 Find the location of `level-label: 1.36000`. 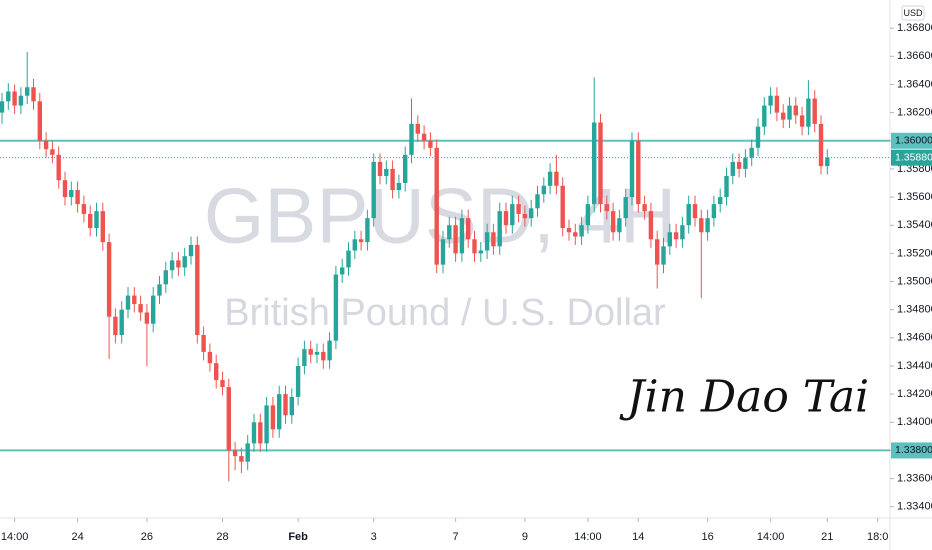

level-label: 1.36000 is located at coordinates (913, 141).